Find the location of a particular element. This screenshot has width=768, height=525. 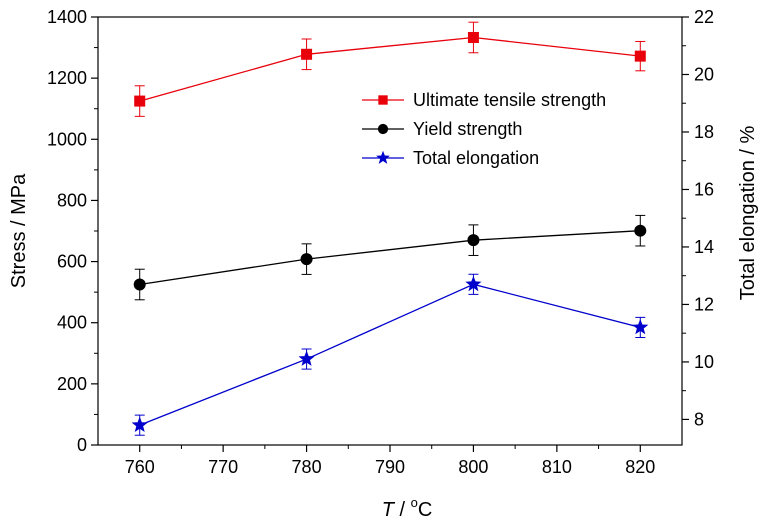

right-y-tick-label: 18 is located at coordinates (704, 132).